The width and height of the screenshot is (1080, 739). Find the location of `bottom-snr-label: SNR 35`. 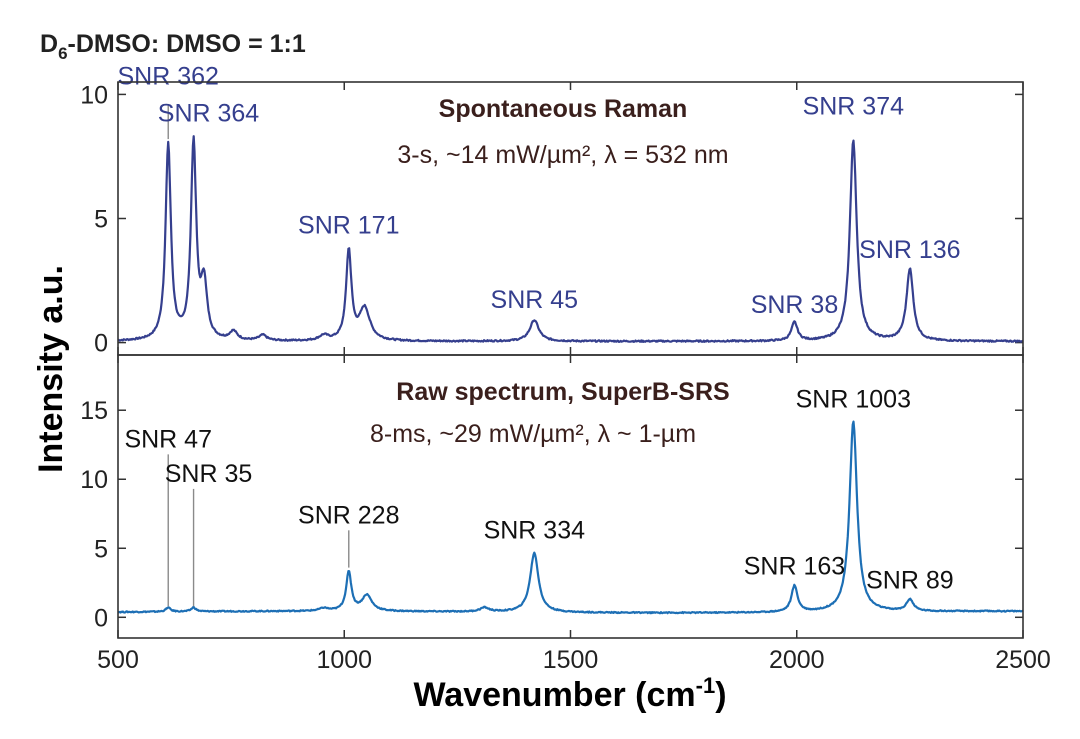

bottom-snr-label: SNR 35 is located at coordinates (209, 474).